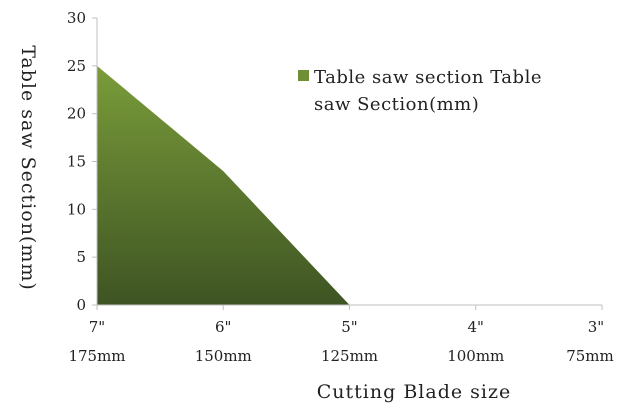 This screenshot has width=640, height=410. I want to click on legend-label-line-1: Table saw section Table, so click(428, 77).